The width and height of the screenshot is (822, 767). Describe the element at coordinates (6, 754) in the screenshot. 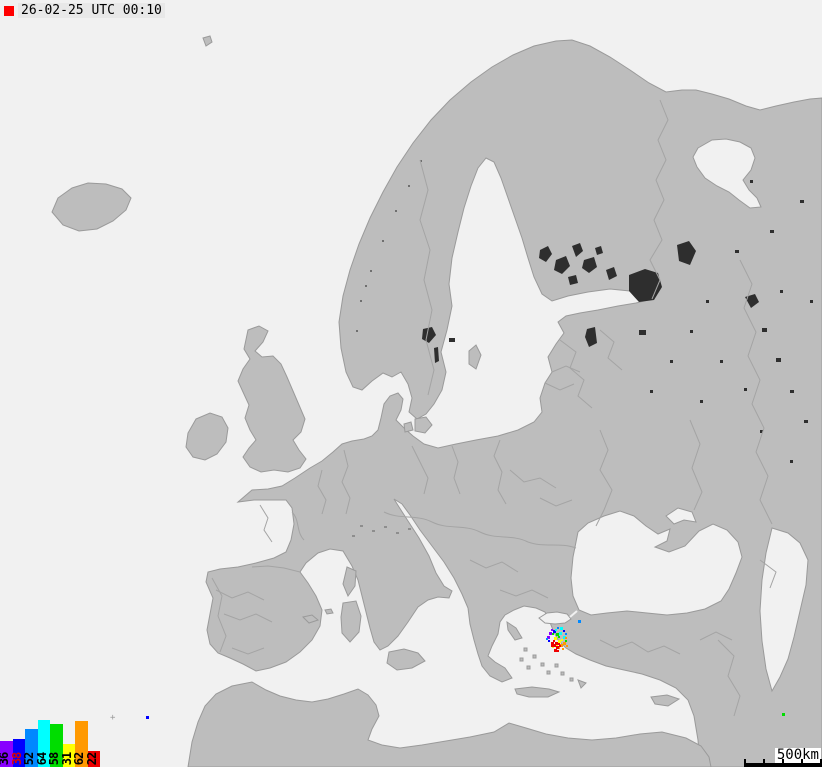

I see `legend-bar: 36` at that location.